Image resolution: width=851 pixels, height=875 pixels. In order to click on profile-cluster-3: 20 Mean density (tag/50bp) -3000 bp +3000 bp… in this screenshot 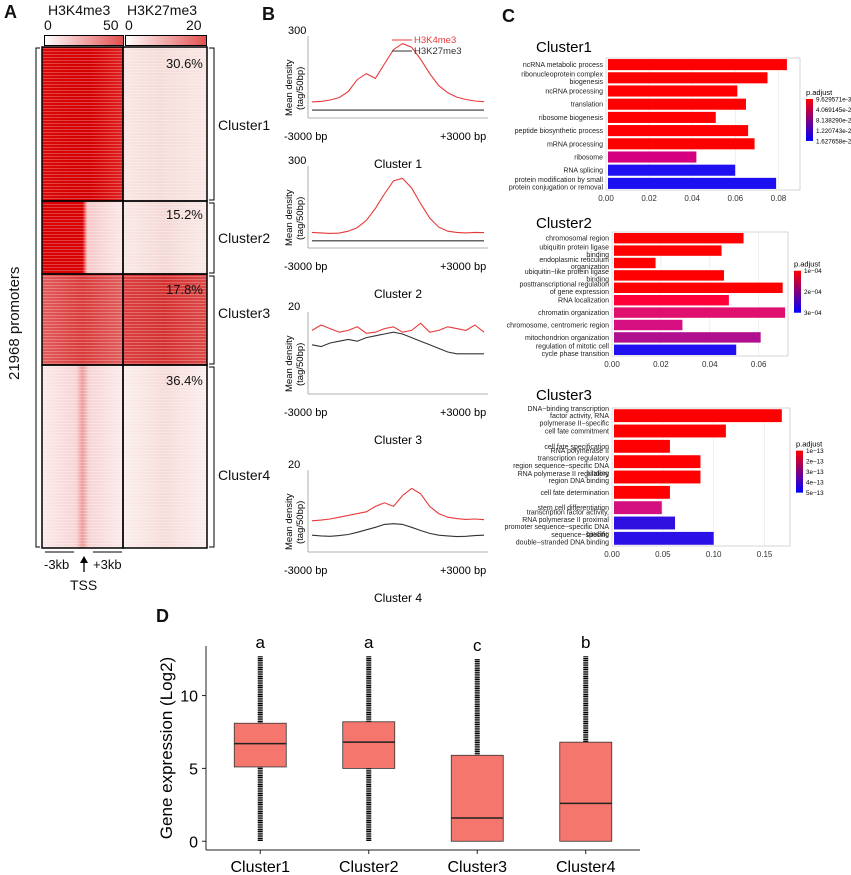, I will do `click(386, 374)`.